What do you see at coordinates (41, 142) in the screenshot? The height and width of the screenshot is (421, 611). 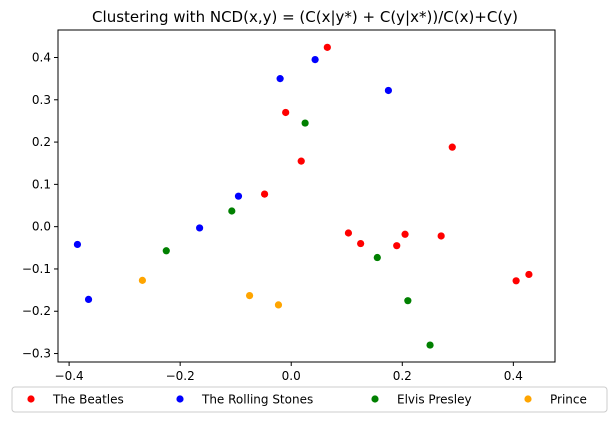 I see `y-tick-label: 0.2` at bounding box center [41, 142].